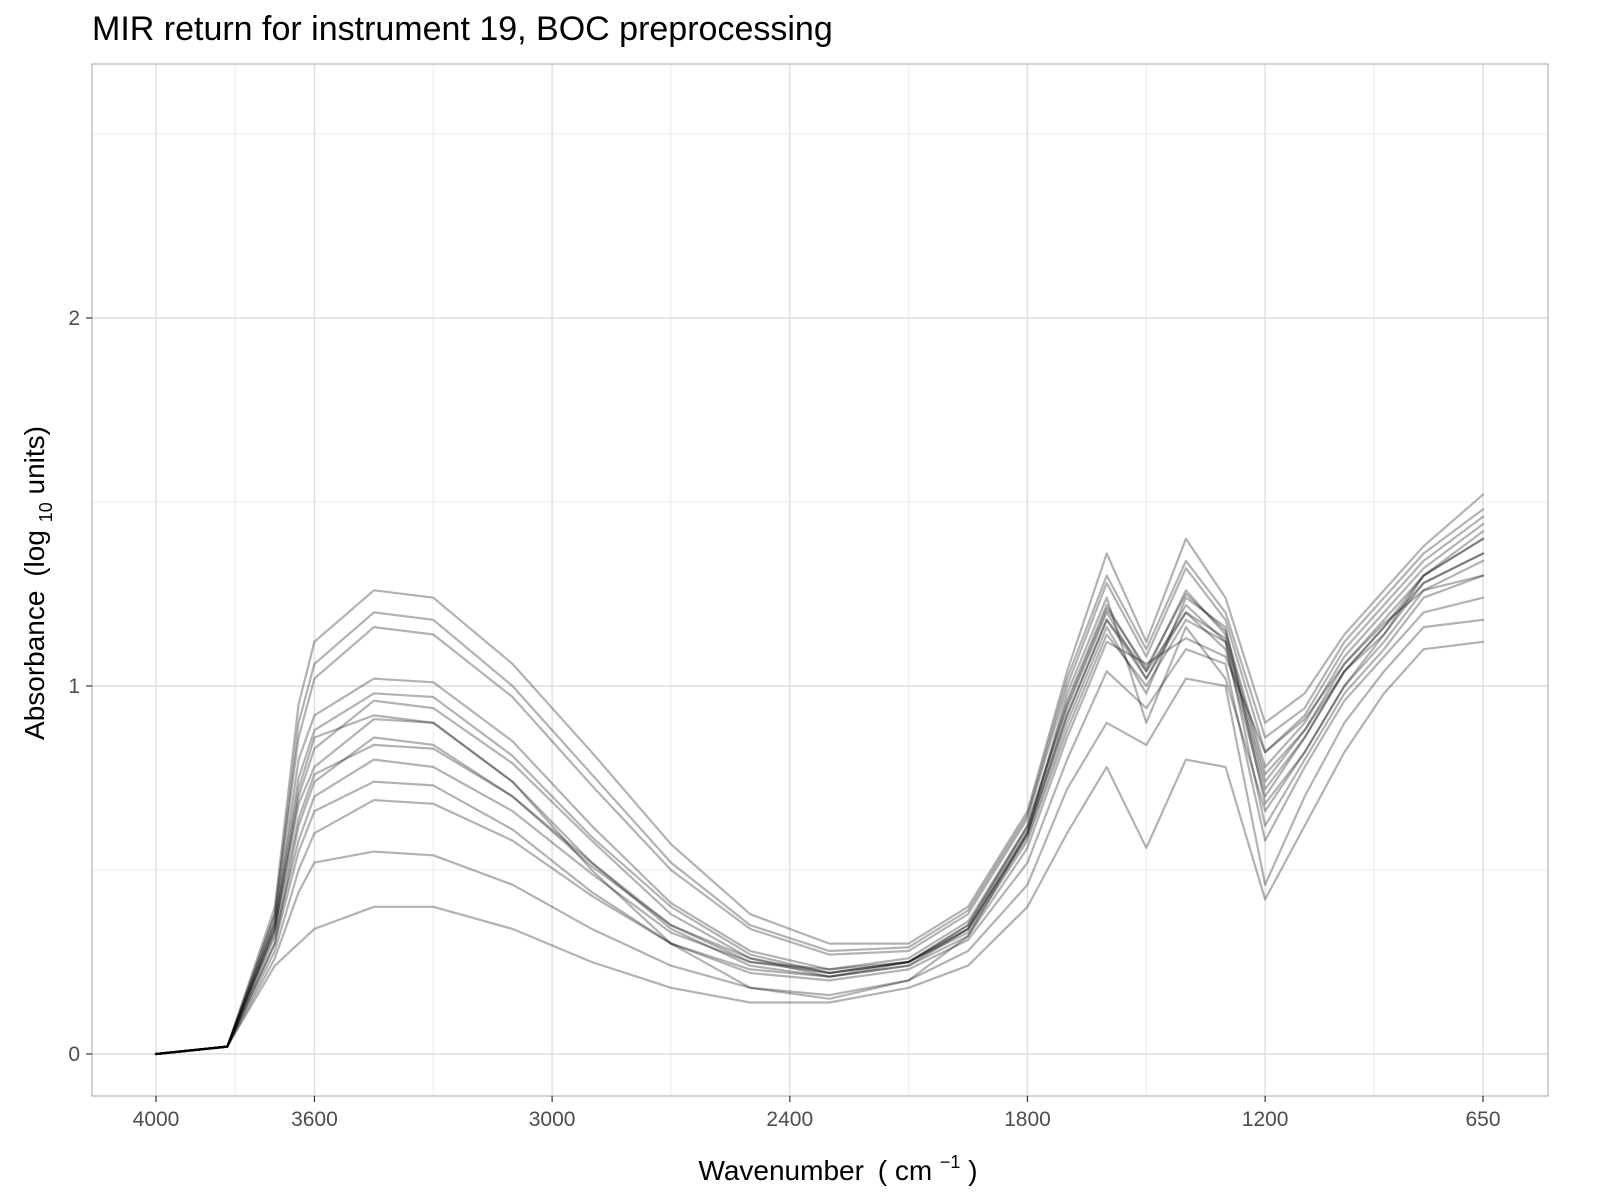  I want to click on x-axis-title-main: Wavenumber, so click(780, 1170).